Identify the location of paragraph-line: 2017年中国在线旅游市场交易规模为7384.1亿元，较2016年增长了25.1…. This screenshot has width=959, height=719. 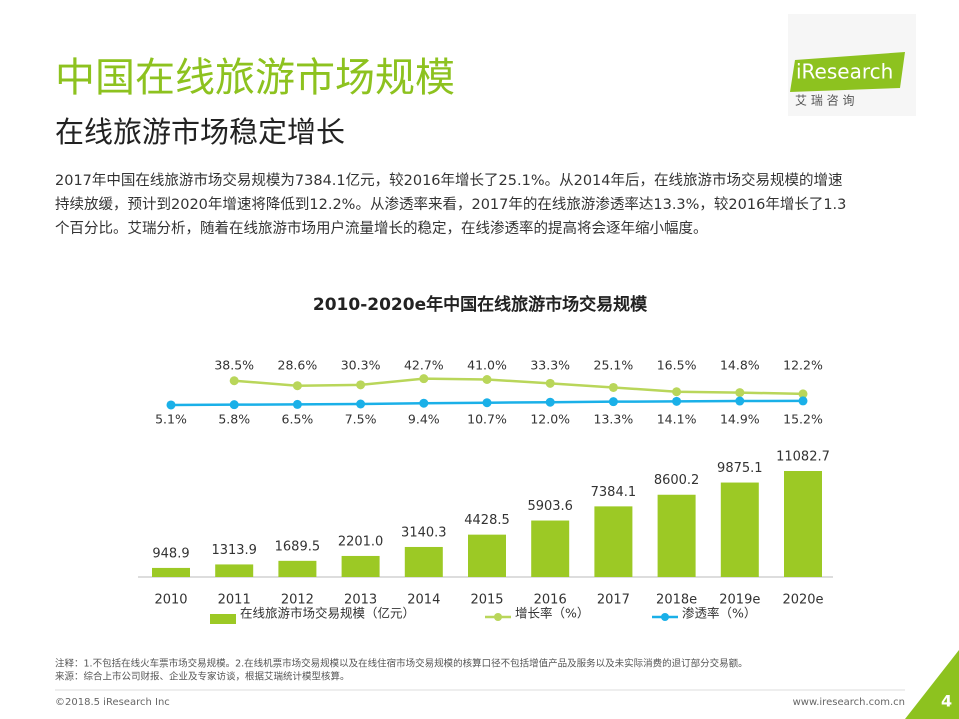
(449, 180).